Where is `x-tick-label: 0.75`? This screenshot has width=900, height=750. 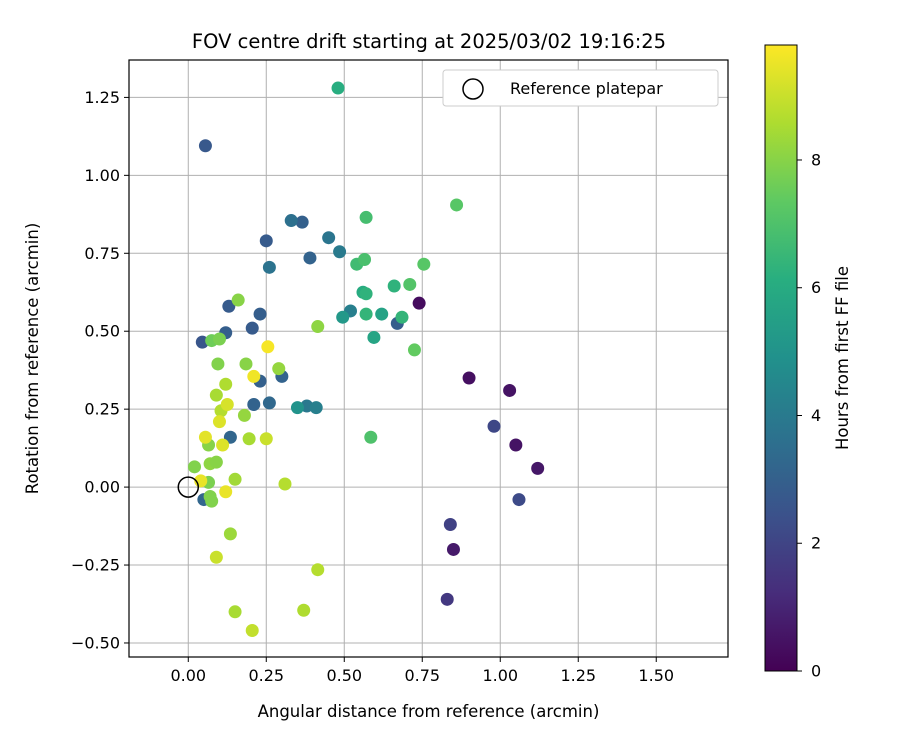
x-tick-label: 0.75 is located at coordinates (422, 675).